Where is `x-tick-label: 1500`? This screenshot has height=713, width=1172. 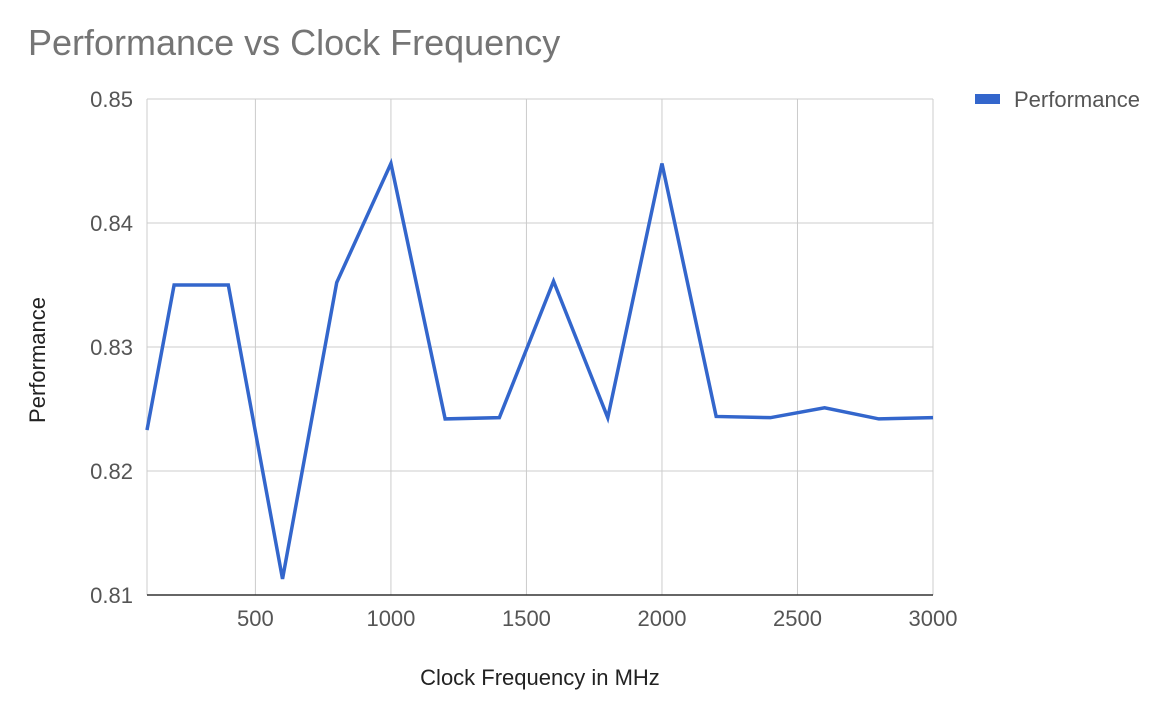
x-tick-label: 1500 is located at coordinates (526, 618).